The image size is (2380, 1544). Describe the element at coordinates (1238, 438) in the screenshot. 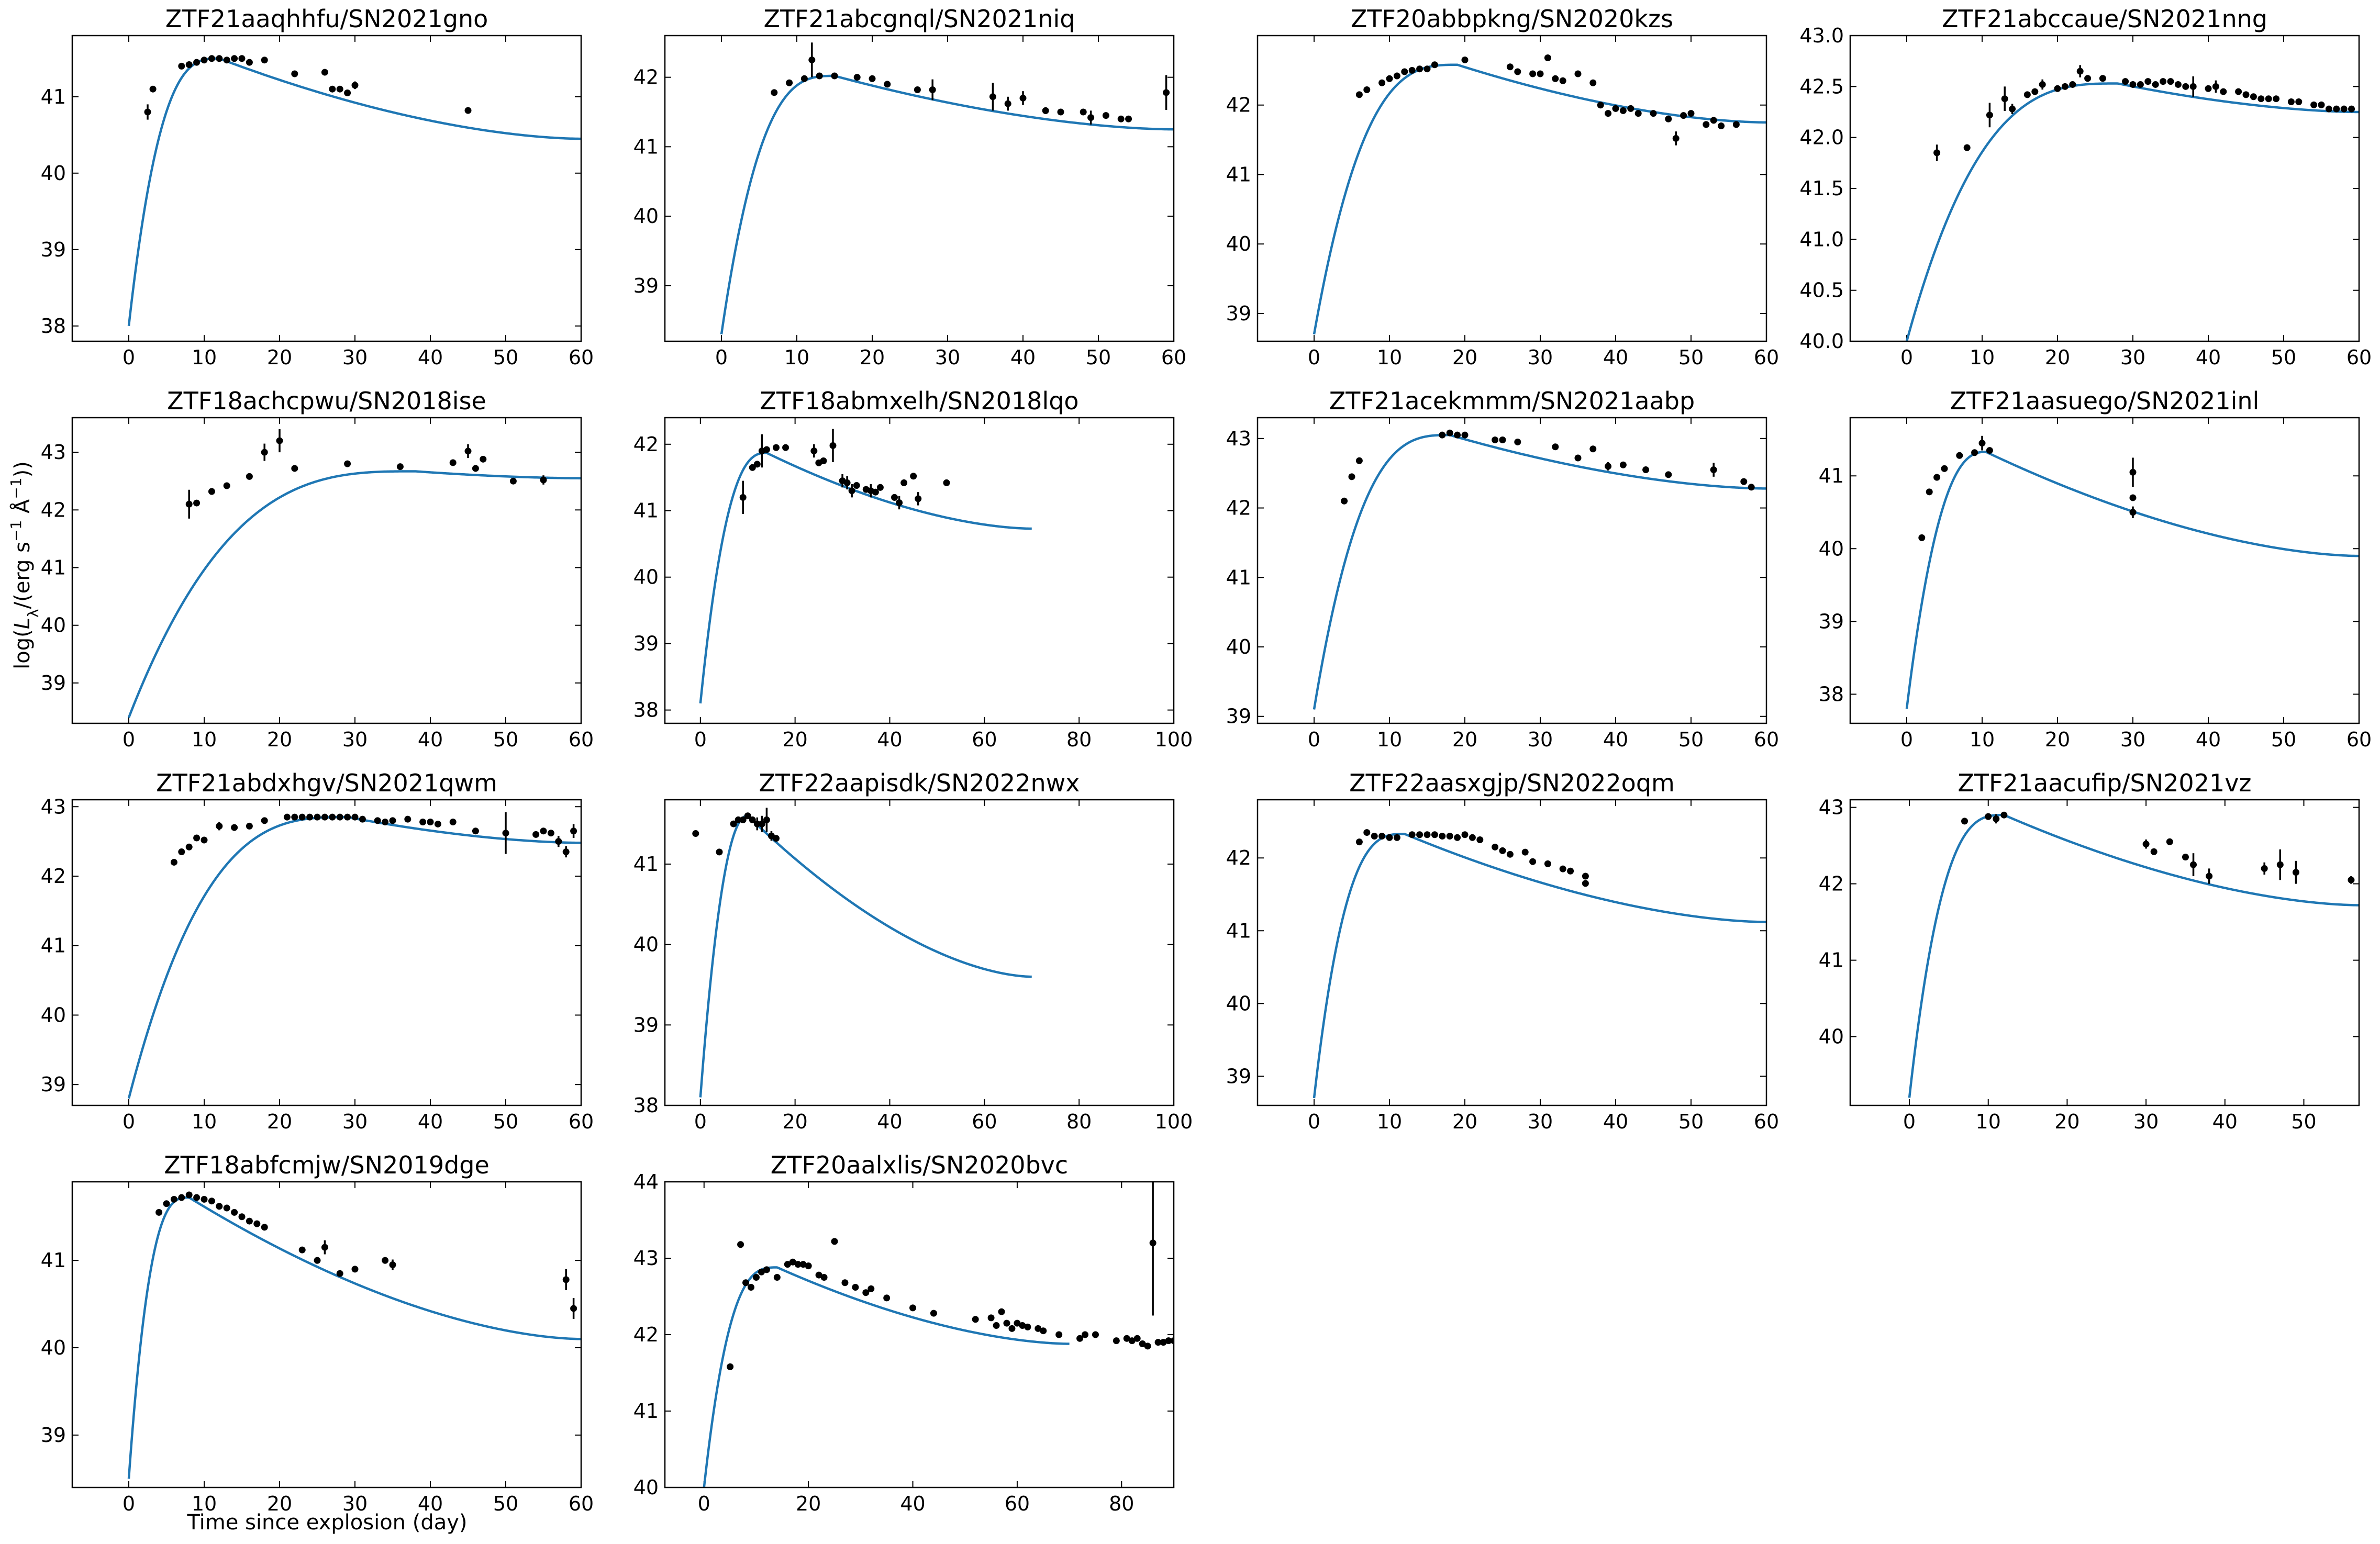

I see `y-tick-label: 43` at that location.